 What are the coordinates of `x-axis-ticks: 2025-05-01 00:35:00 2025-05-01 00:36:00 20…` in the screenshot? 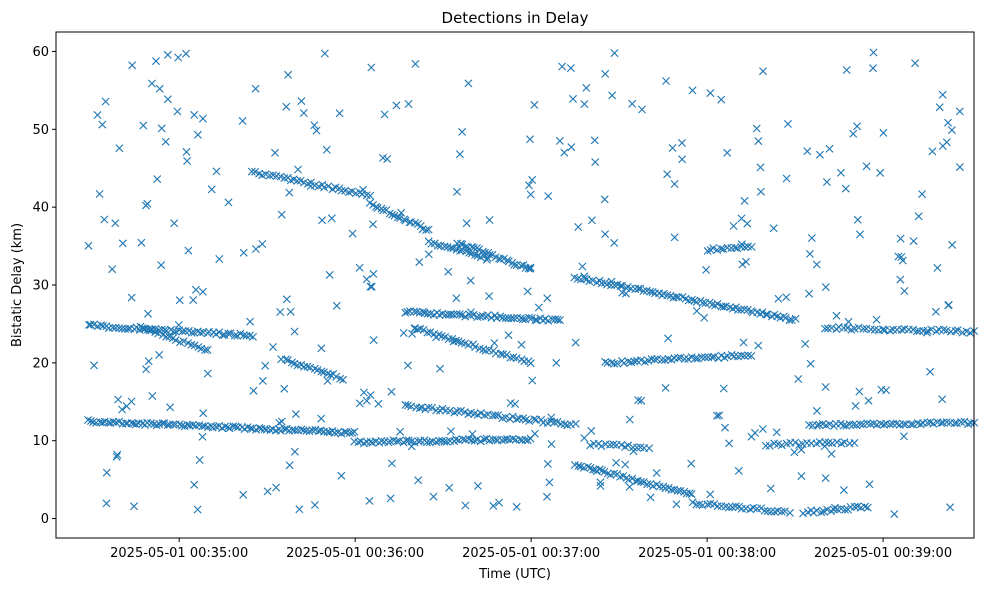 It's located at (531, 549).